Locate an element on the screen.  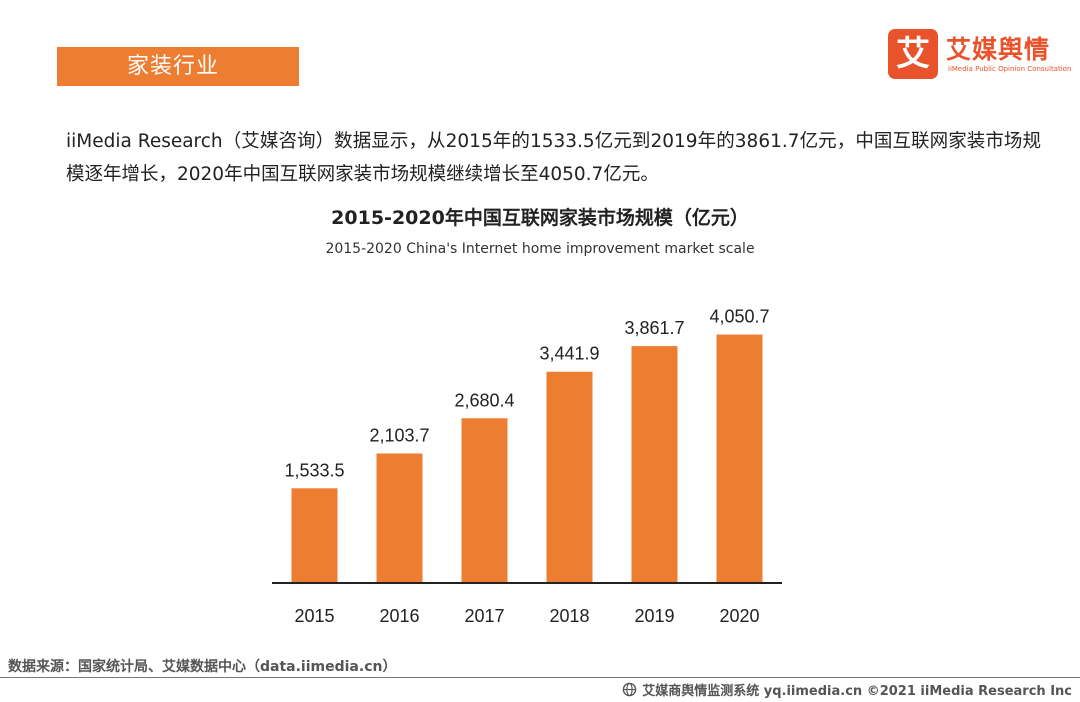
data-label-2016: 2,103.7 is located at coordinates (399, 435).